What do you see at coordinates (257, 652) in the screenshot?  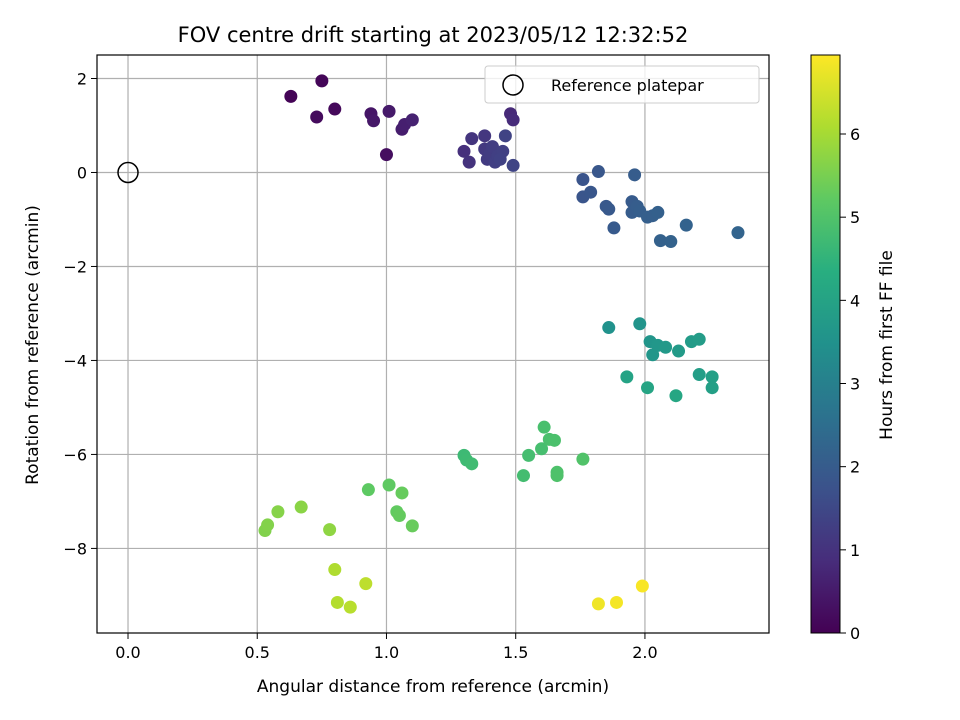 I see `x-tick-label: 0.5` at bounding box center [257, 652].